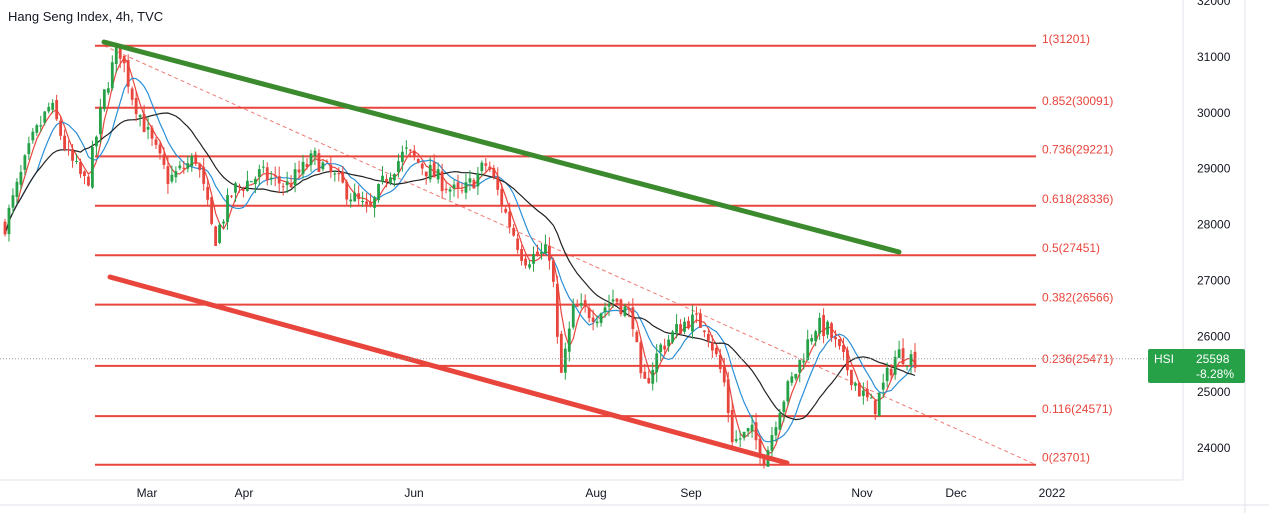 The image size is (1269, 513). What do you see at coordinates (1214, 392) in the screenshot?
I see `y-tick-label: 25000` at bounding box center [1214, 392].